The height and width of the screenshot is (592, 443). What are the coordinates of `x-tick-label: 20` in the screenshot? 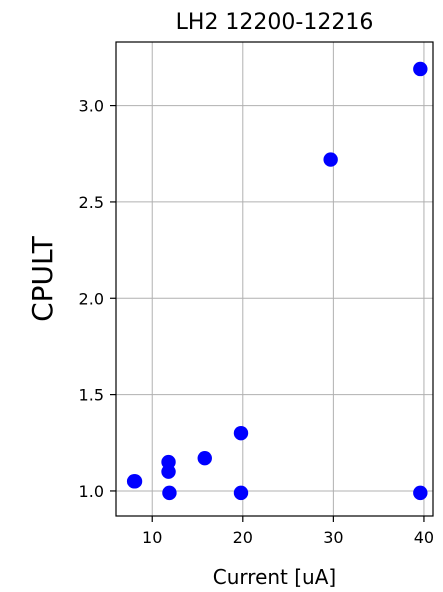 It's located at (243, 537).